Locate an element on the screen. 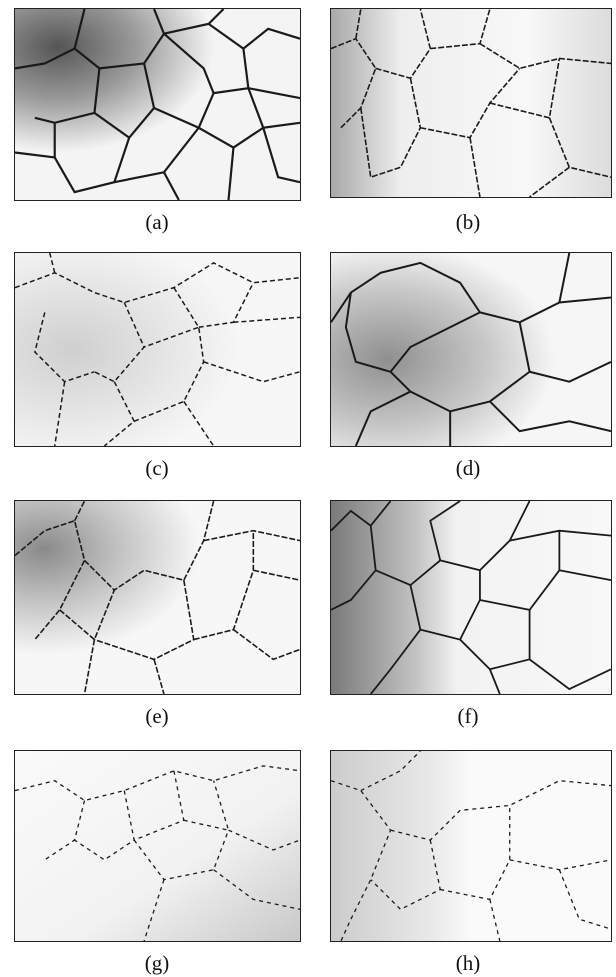 This screenshot has width=616, height=977. panel-d-image is located at coordinates (471, 349).